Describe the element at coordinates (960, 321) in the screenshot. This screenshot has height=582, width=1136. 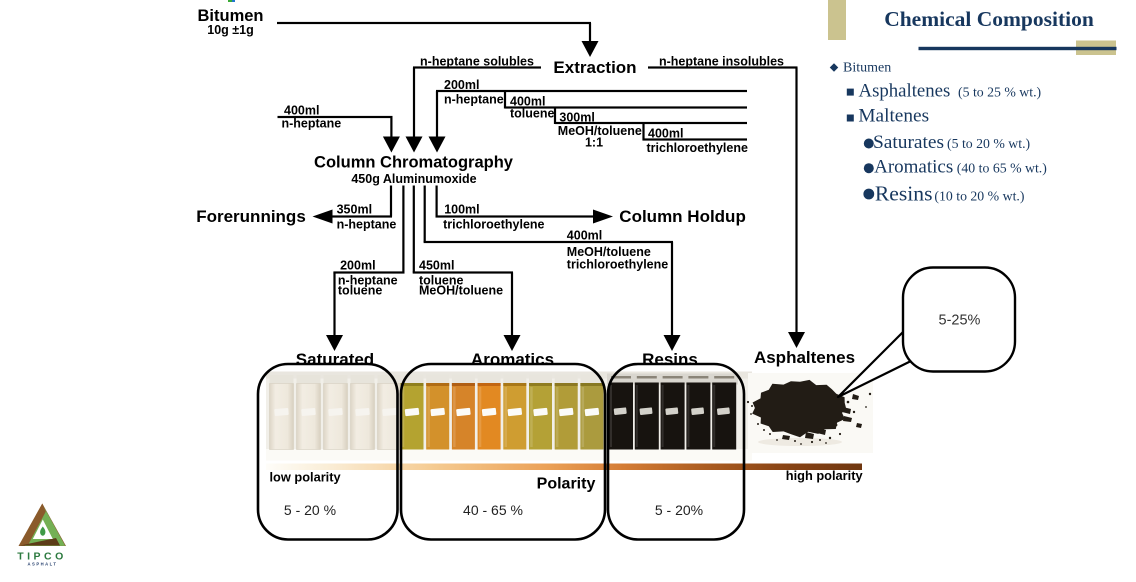
I see `svg-text: 5-25%` at that location.